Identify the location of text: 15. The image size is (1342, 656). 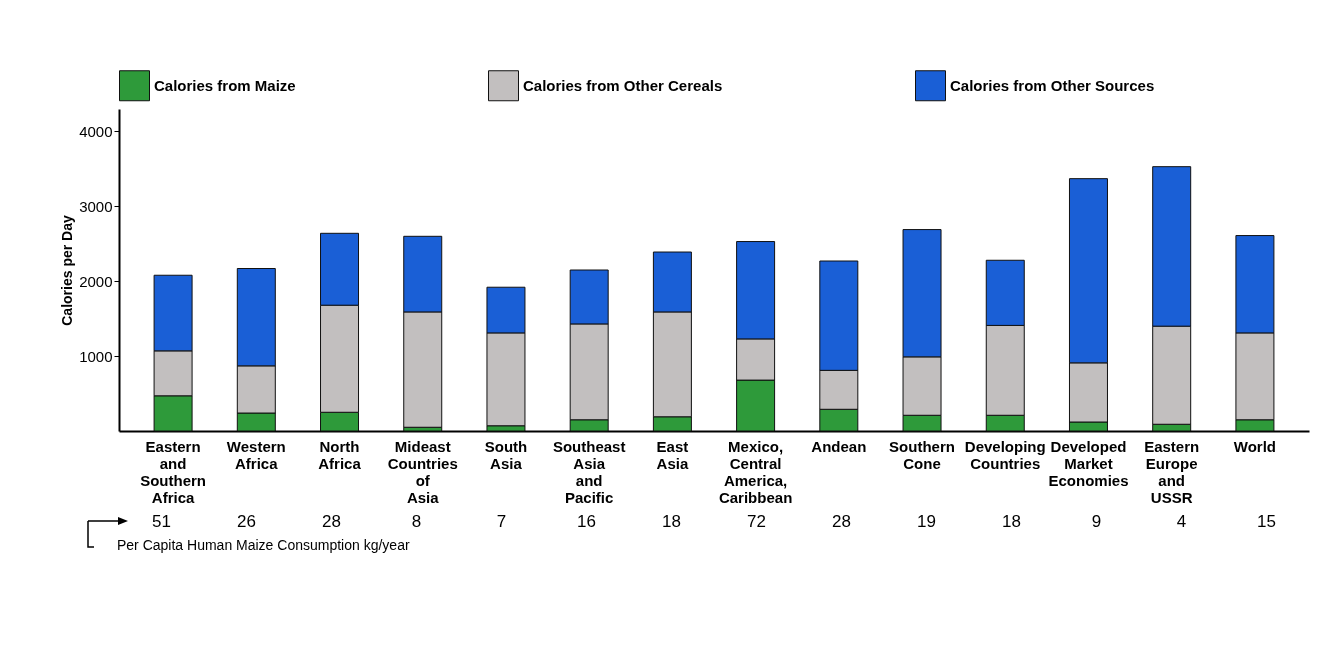
(1266, 521).